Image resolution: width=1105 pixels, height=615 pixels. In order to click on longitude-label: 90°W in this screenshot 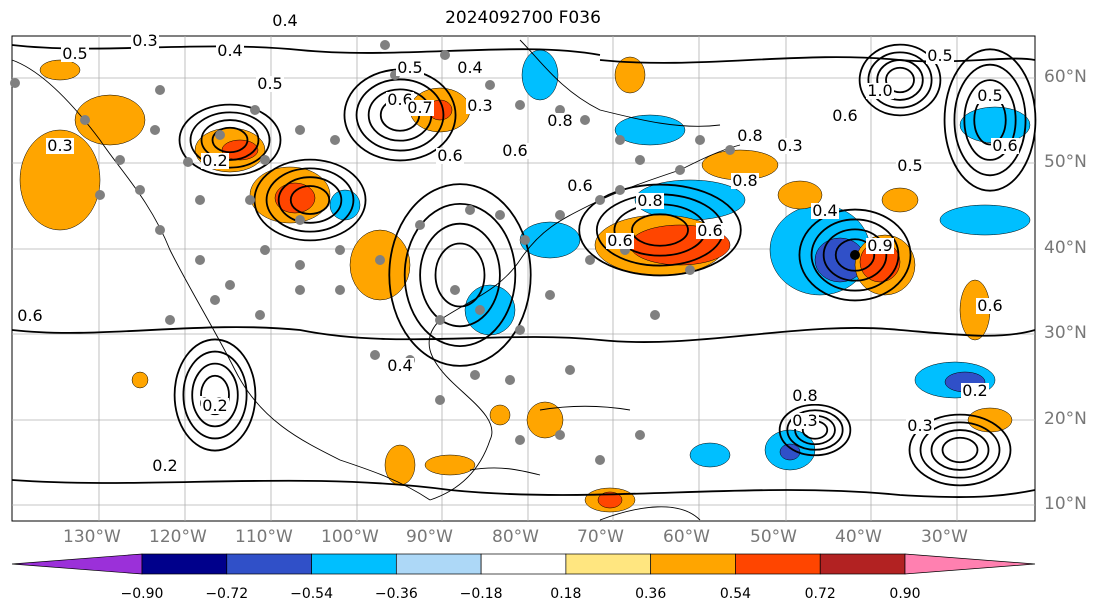, I will do `click(429, 537)`.